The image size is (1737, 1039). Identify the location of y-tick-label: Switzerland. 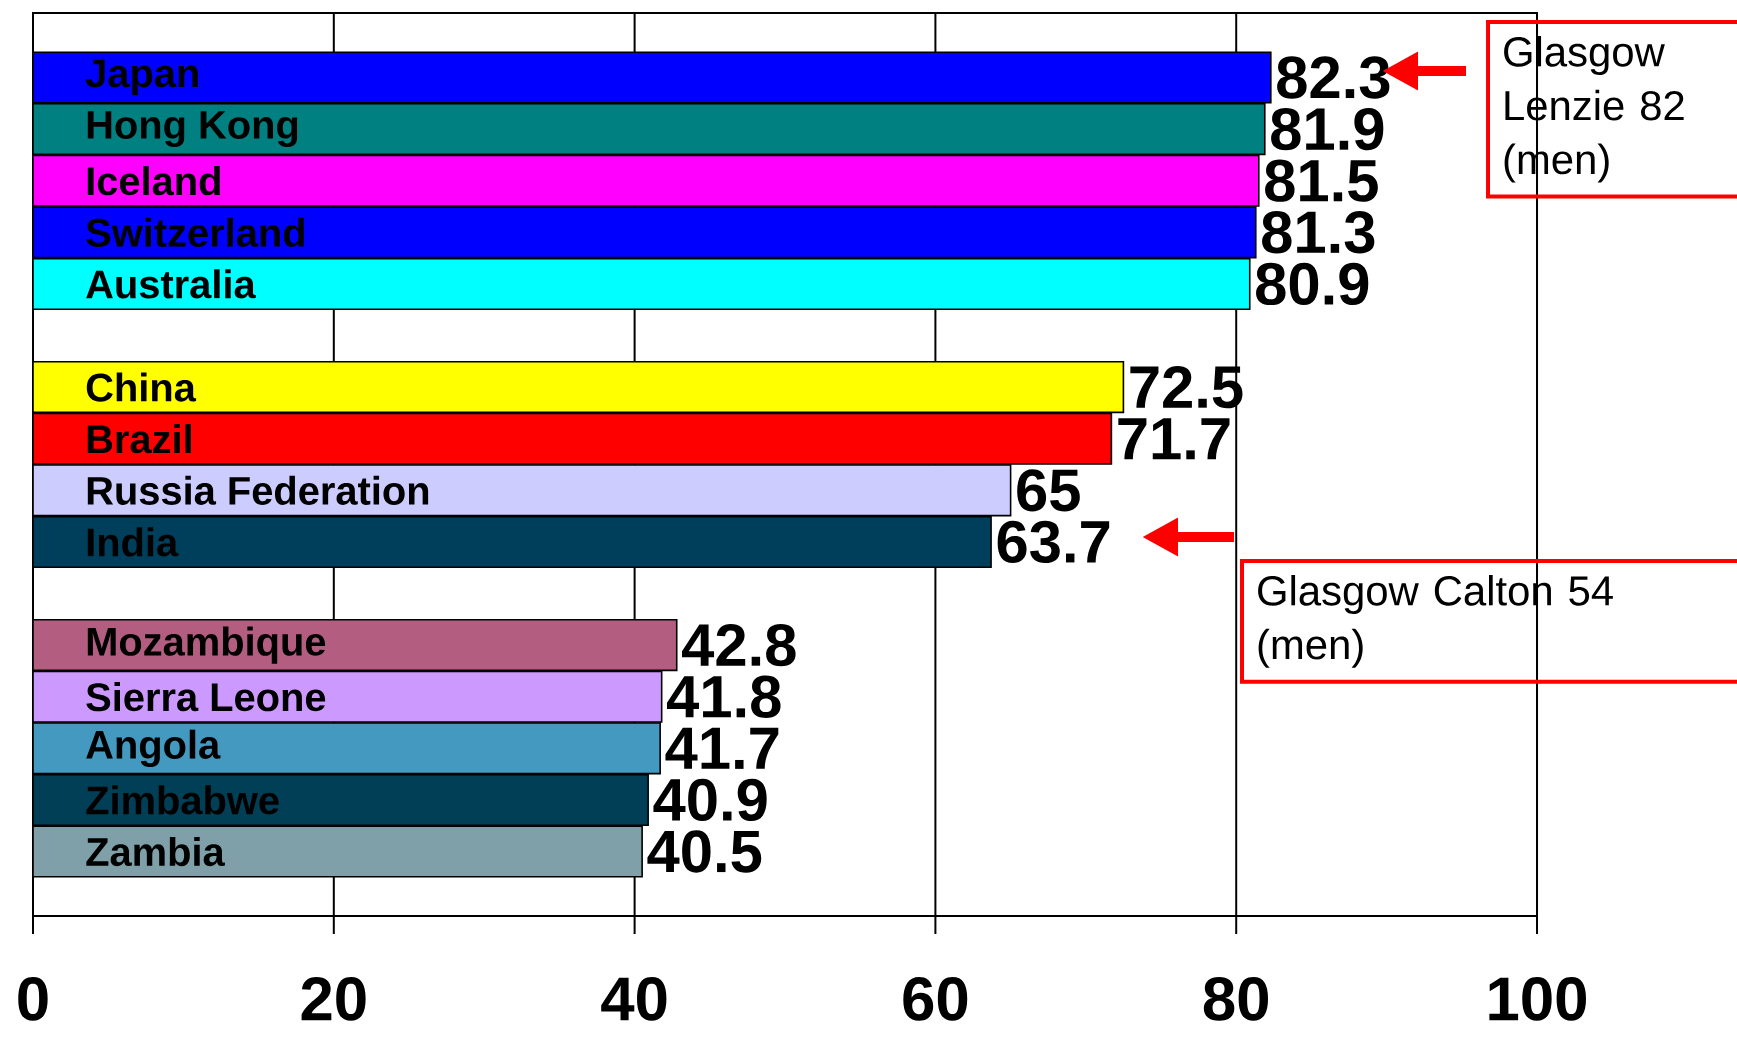
(195, 232).